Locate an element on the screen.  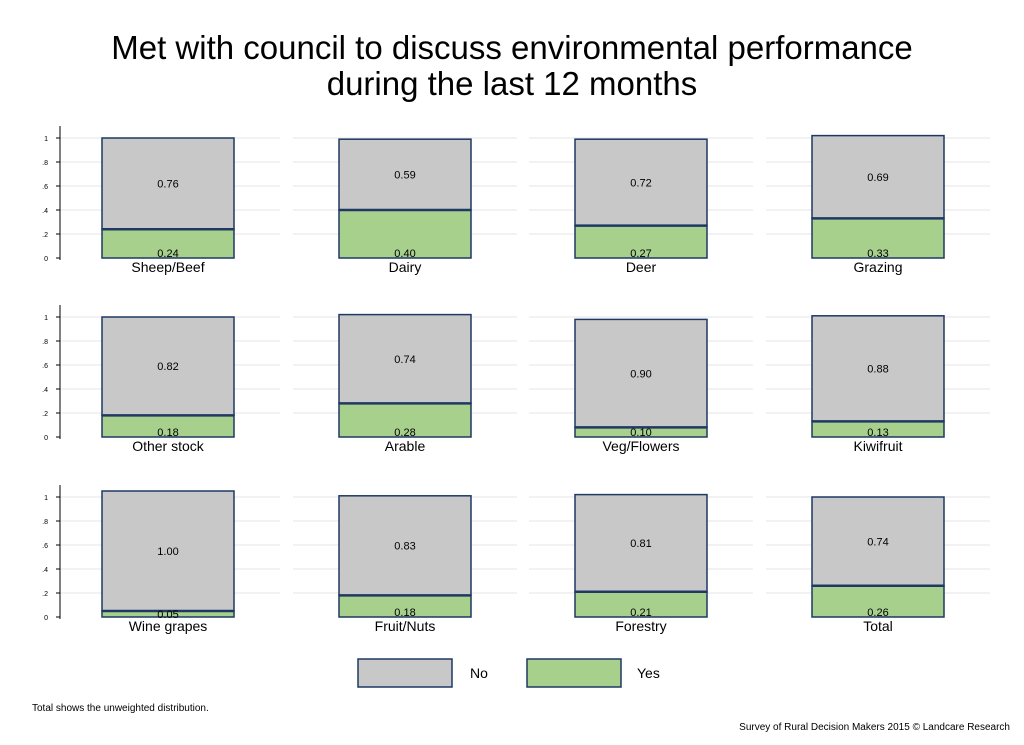
data-label-no: 1.00 is located at coordinates (167, 552).